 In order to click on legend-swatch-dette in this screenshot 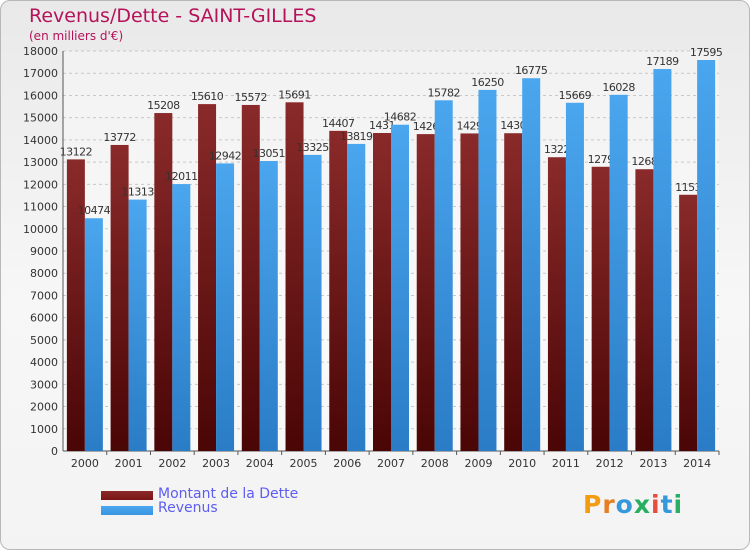, I will do `click(127, 495)`.